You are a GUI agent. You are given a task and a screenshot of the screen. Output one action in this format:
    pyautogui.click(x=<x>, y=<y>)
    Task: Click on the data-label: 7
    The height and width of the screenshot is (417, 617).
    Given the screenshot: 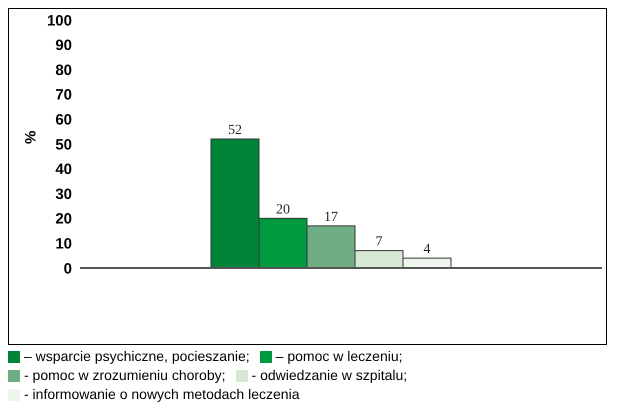 What is the action you would take?
    pyautogui.click(x=379, y=242)
    